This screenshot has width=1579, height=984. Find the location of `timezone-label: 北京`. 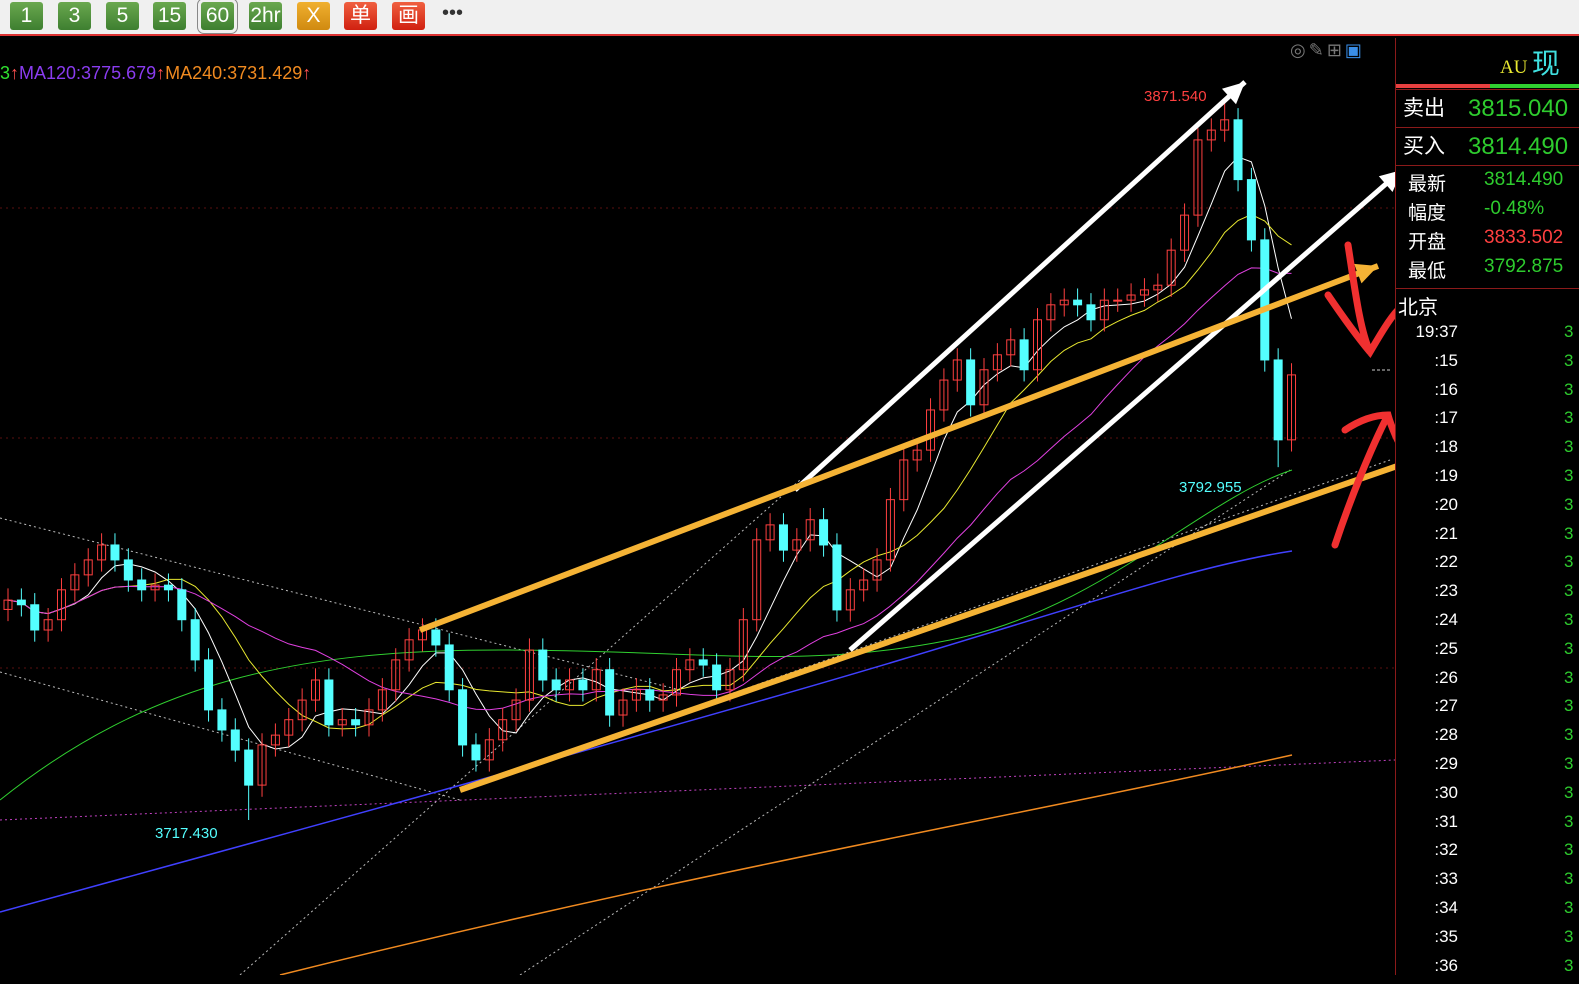

timezone-label: 北京 is located at coordinates (1418, 308).